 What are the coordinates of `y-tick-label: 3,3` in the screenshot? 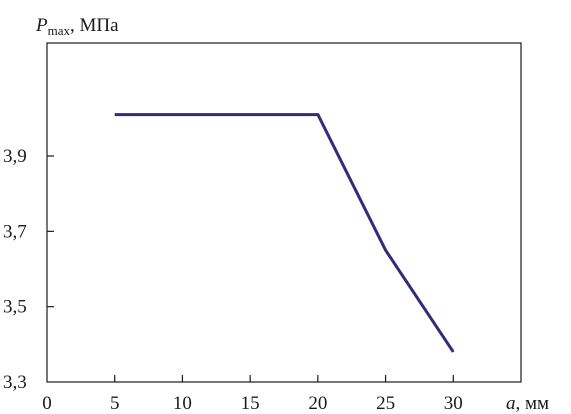 It's located at (15, 382).